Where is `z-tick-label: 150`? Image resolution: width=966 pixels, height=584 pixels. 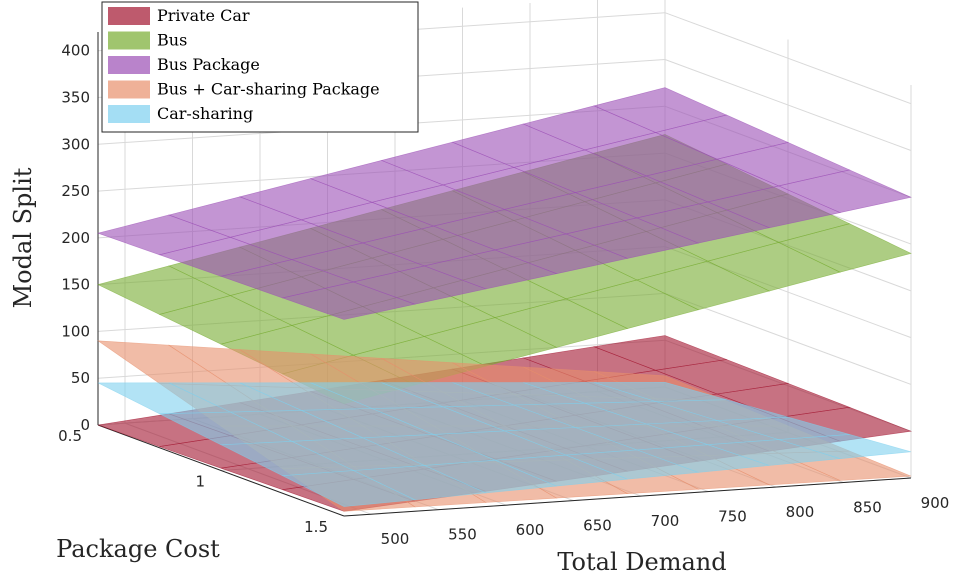 z-tick-label: 150 is located at coordinates (75, 285).